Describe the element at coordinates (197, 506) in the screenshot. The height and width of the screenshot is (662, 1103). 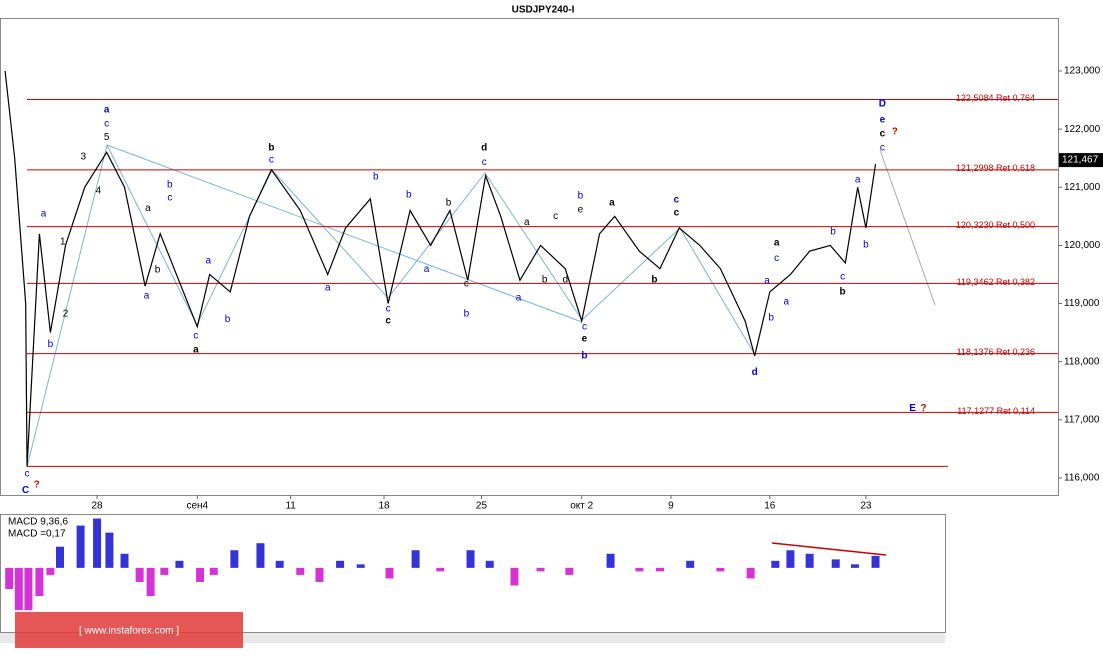
I see `x-tick-label: сен4` at that location.